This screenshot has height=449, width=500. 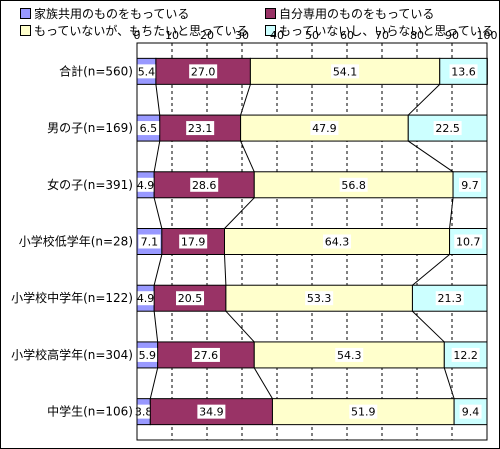 What do you see at coordinates (76, 241) in the screenshot?
I see `category-label: 小学校低学年(n=28)` at bounding box center [76, 241].